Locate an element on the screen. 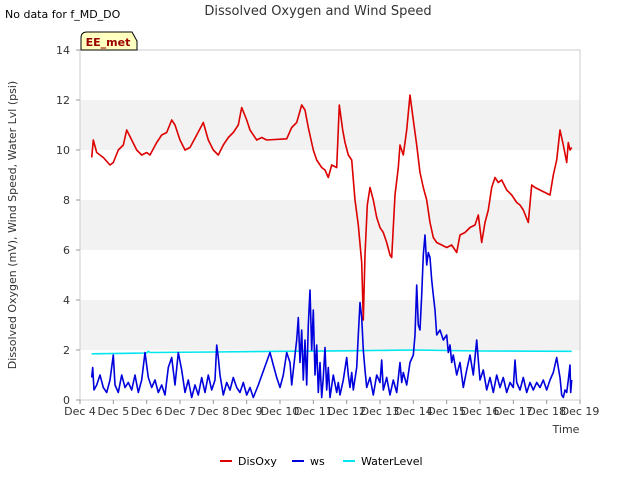 This screenshot has height=480, width=640. x-tick-label: Dec 7 is located at coordinates (180, 411).